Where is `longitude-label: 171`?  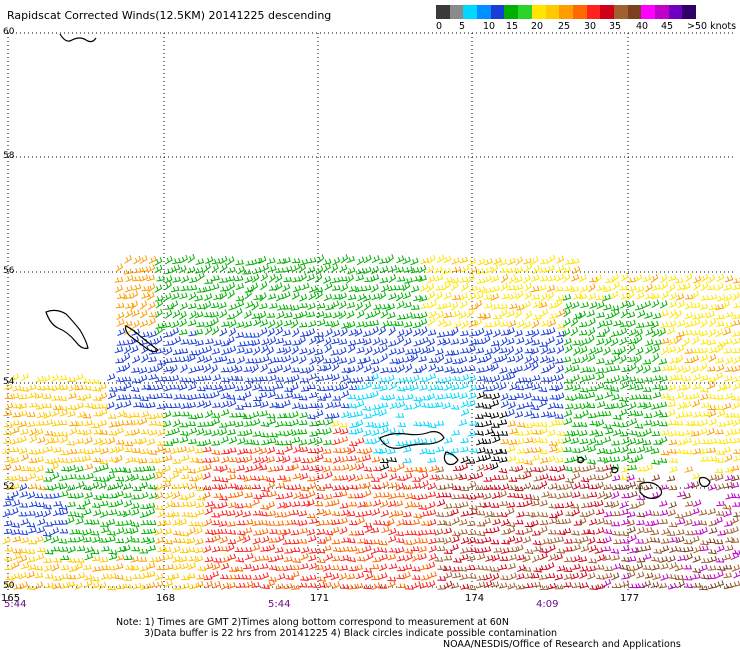 longitude-label: 171 is located at coordinates (320, 598).